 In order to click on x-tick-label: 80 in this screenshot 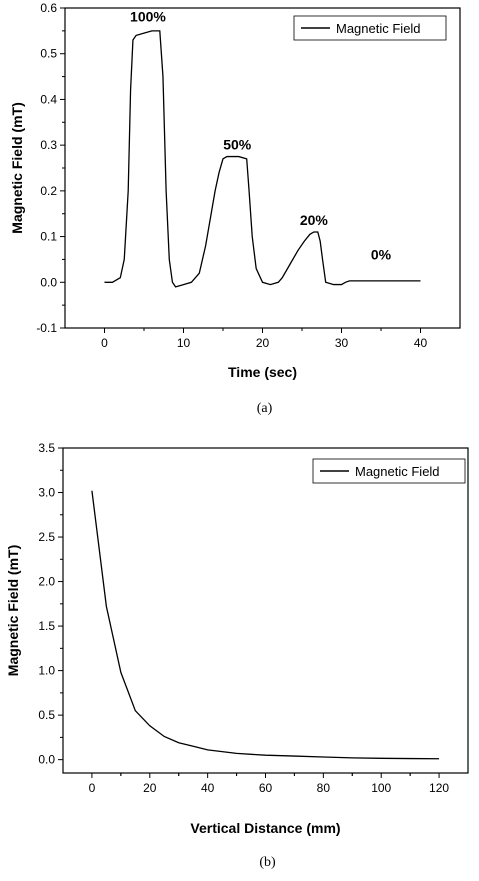, I will do `click(324, 788)`.